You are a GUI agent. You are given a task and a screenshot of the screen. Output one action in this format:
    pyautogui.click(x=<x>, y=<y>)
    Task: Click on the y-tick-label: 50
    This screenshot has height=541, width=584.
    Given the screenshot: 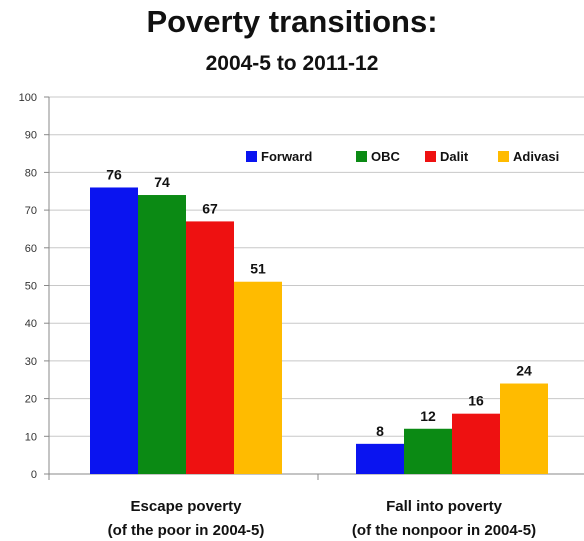 What is the action you would take?
    pyautogui.click(x=31, y=287)
    